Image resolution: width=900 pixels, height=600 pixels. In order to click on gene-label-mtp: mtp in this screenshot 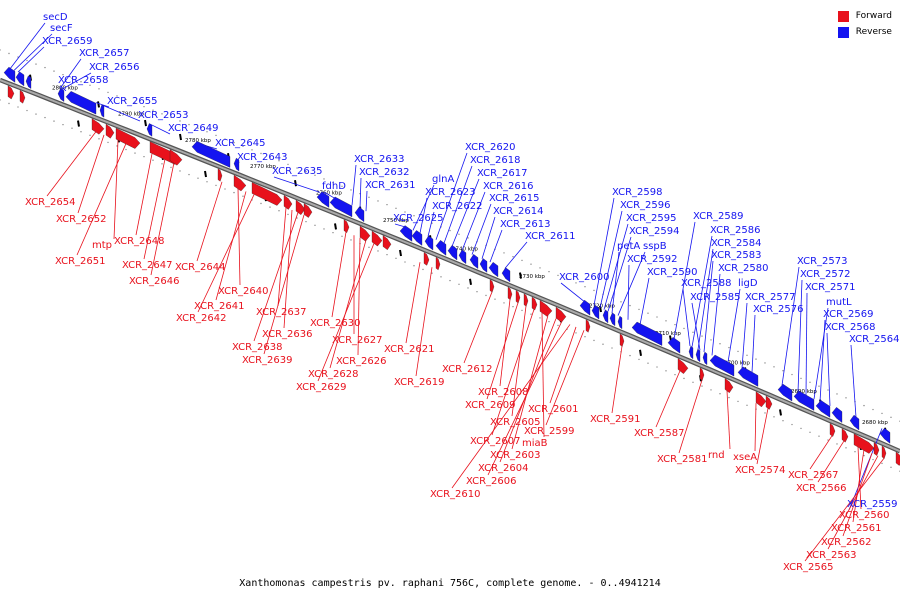, I will do `click(102, 245)`.